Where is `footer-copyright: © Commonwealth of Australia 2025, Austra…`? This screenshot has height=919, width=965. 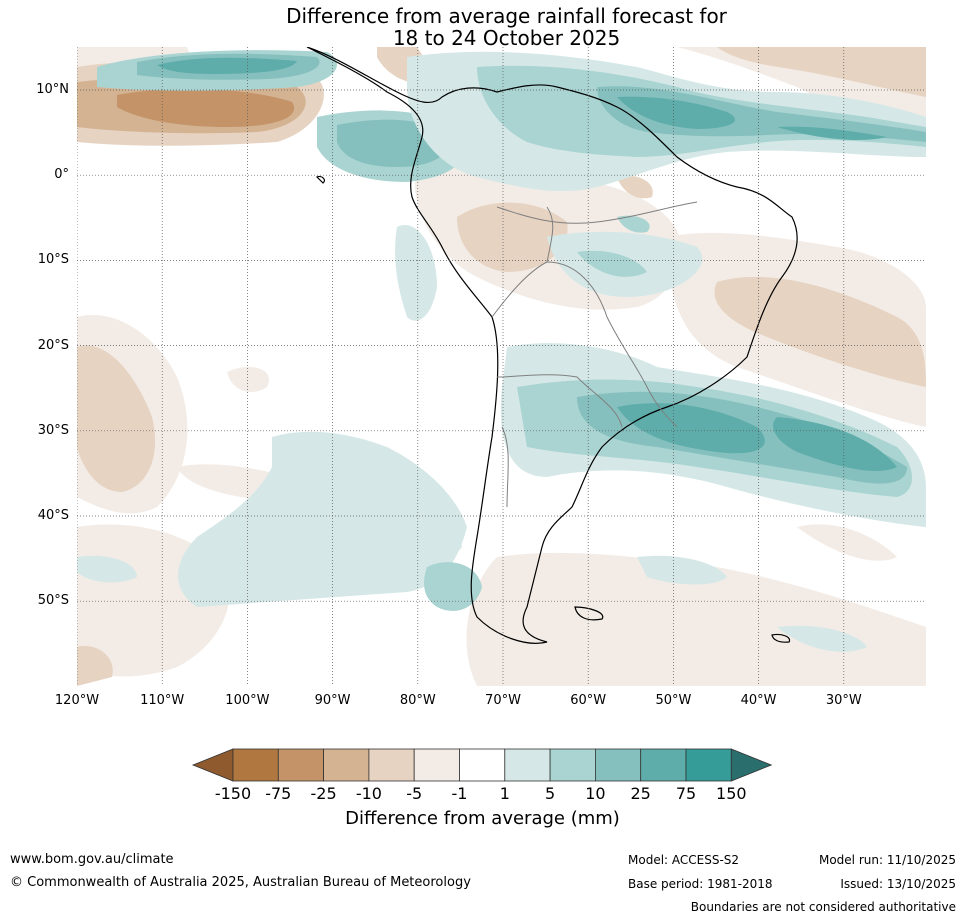
footer-copyright: © Commonwealth of Australia 2025, Austra… is located at coordinates (240, 882).